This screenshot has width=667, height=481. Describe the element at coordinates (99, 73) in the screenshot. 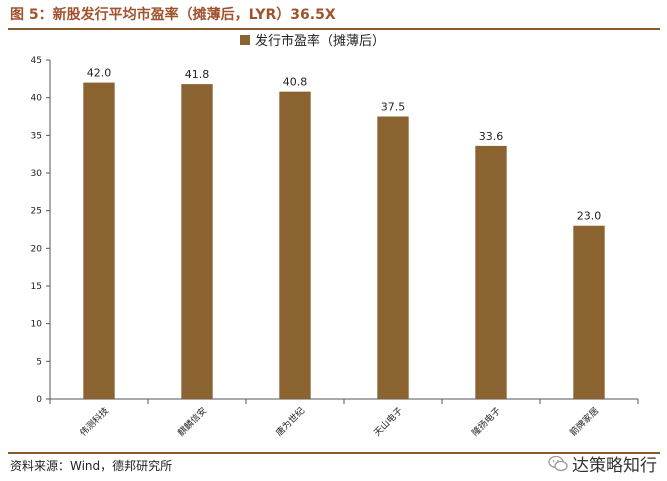

I see `data-label: 42.0` at that location.